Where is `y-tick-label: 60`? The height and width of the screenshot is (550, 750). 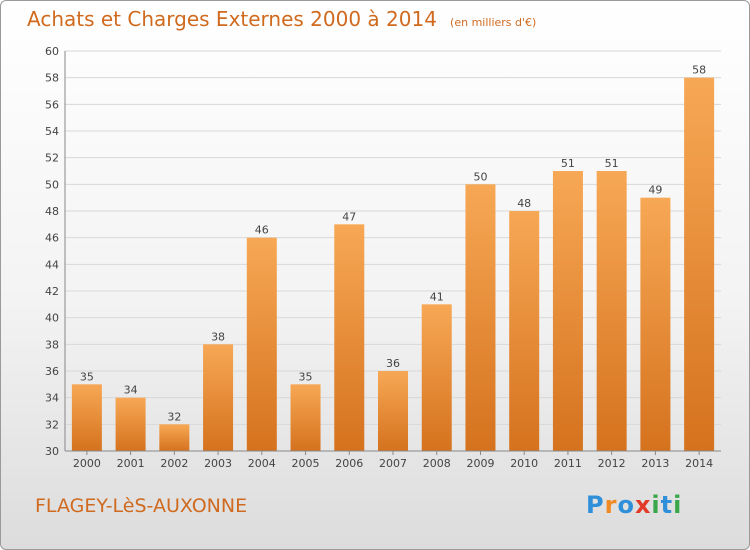
y-tick-label: 60 is located at coordinates (52, 51).